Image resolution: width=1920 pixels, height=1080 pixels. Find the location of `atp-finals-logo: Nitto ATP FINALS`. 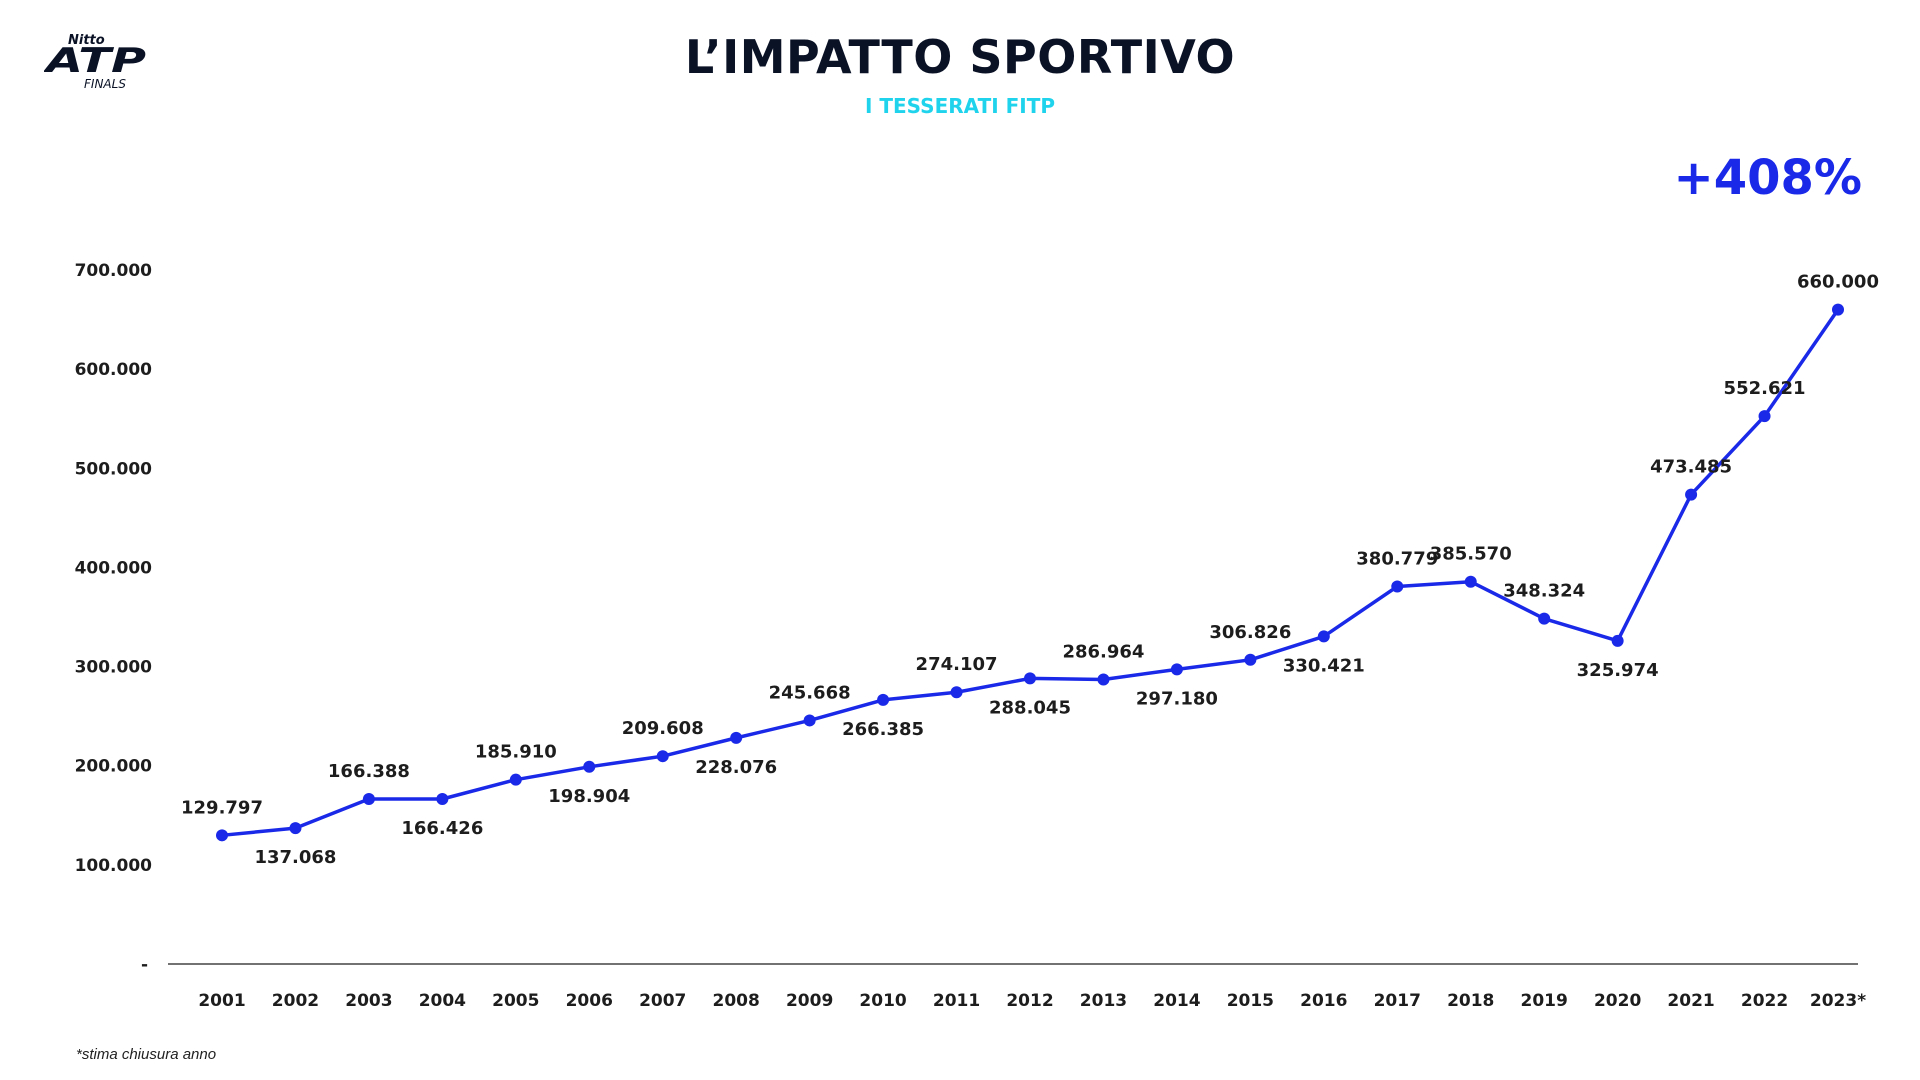

atp-finals-logo: Nitto ATP FINALS is located at coordinates (100, 61).